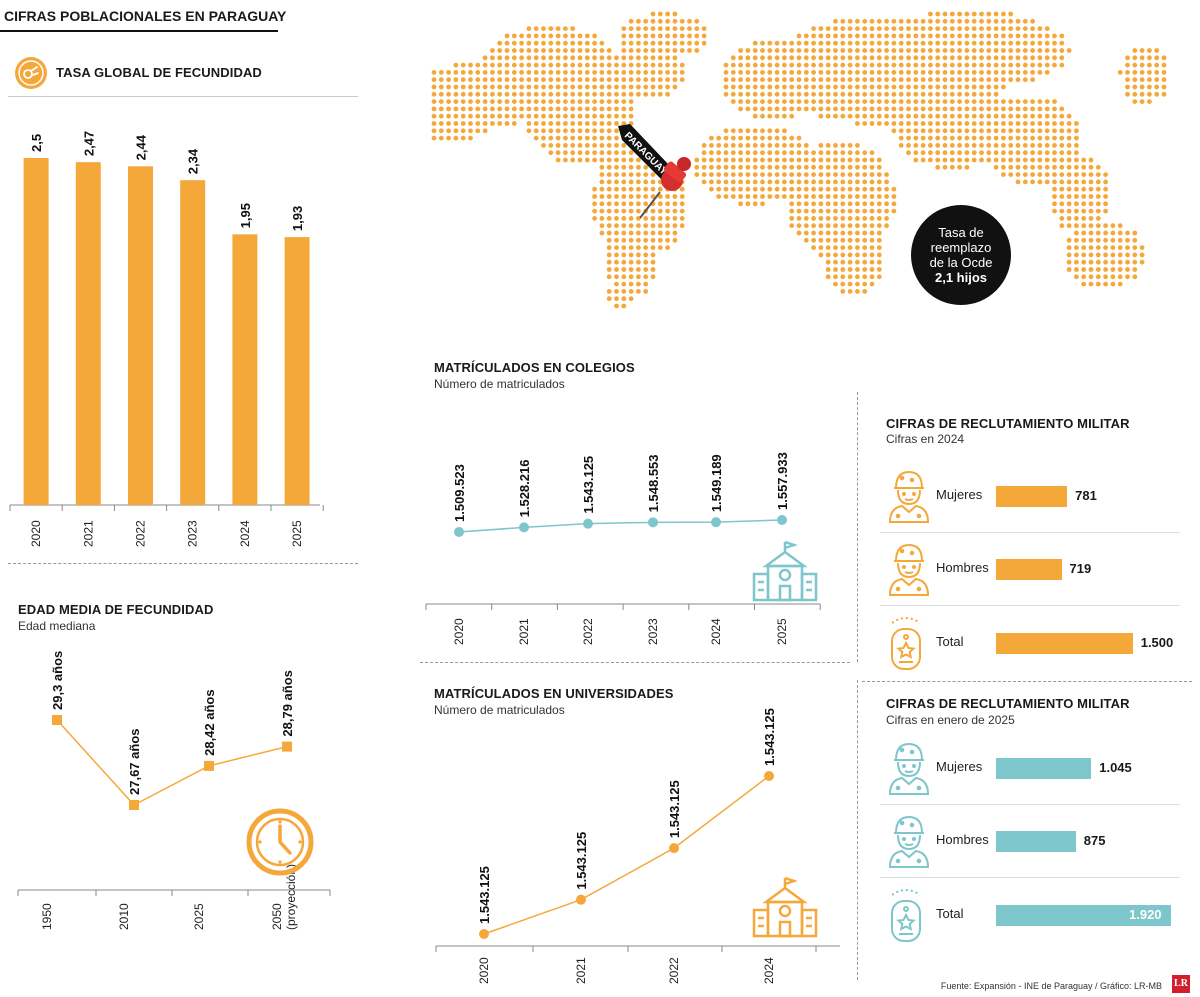 Image resolution: width=1200 pixels, height=997 pixels. What do you see at coordinates (588, 523) in the screenshot?
I see `colegios-point` at bounding box center [588, 523].